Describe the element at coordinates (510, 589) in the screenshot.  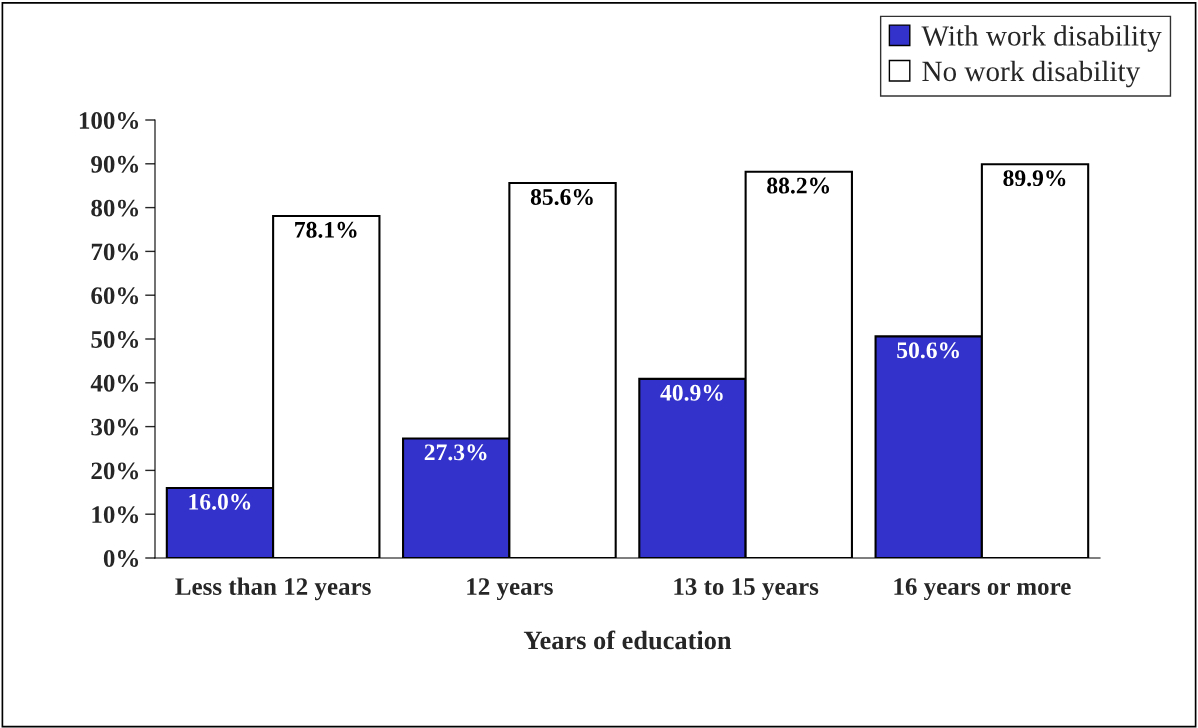
I see `x-tick-label: 12 years` at that location.